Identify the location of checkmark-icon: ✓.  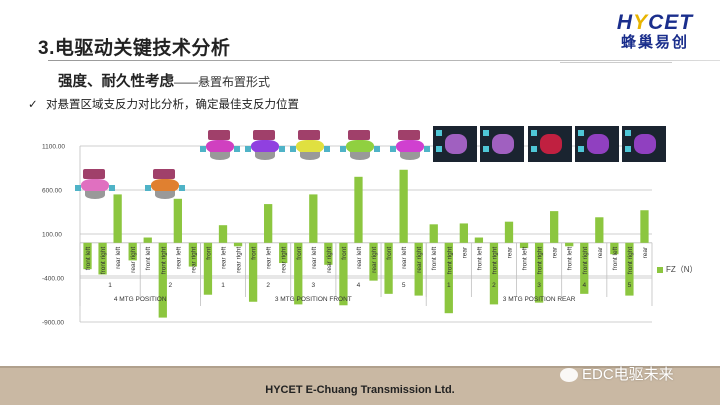
(33, 105).